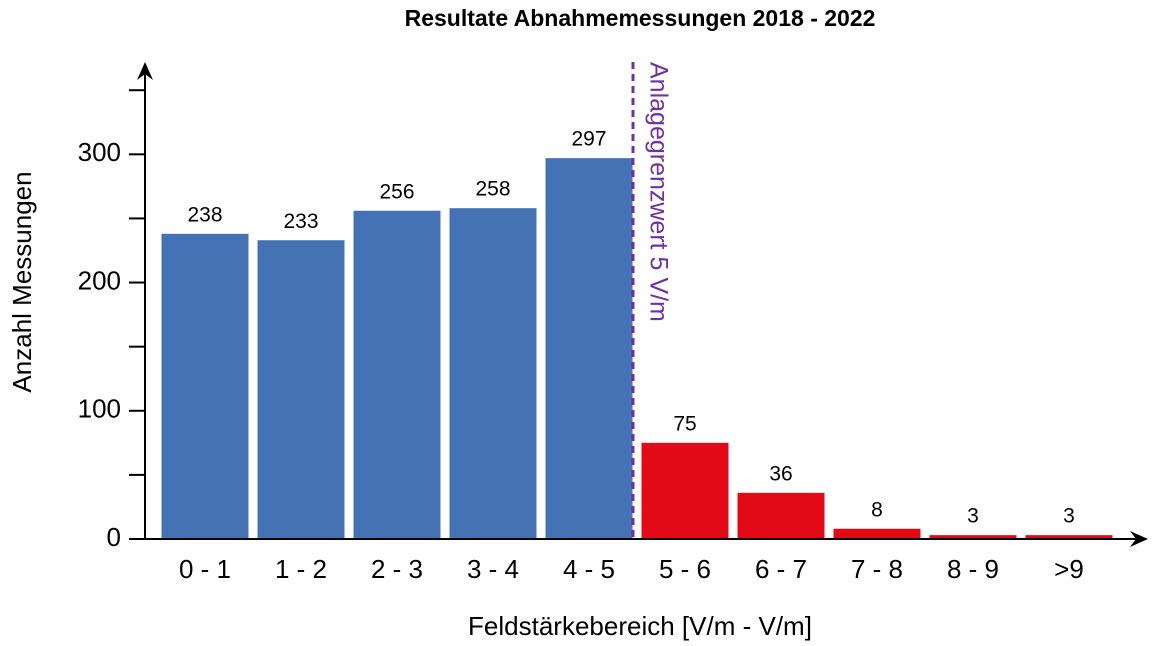 This screenshot has width=1152, height=646. I want to click on x-tick-label: 8 - 9, so click(973, 569).